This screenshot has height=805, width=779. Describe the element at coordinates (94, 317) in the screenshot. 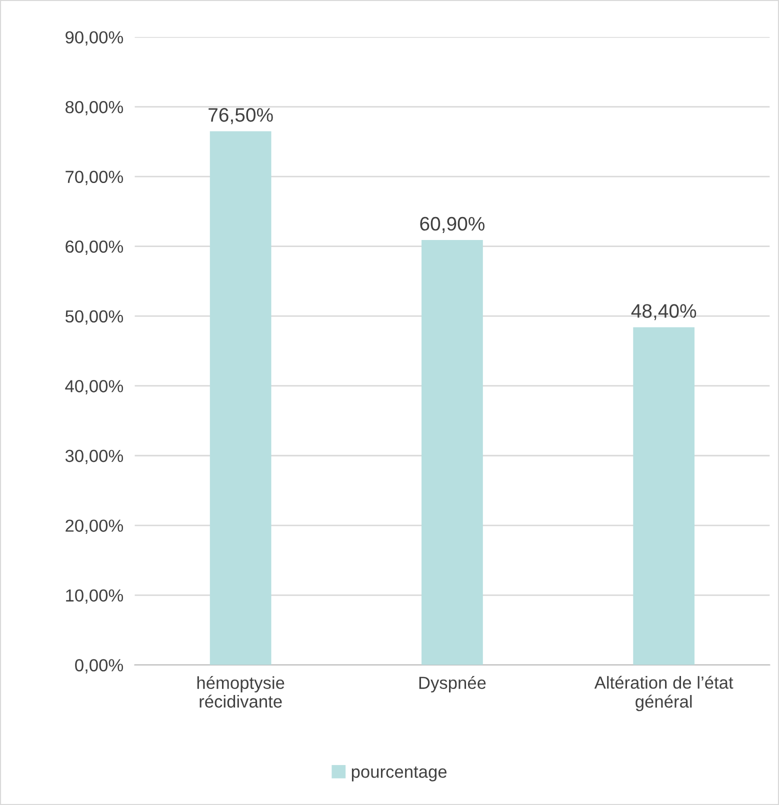

I see `y-tick-label: 50,00%` at that location.